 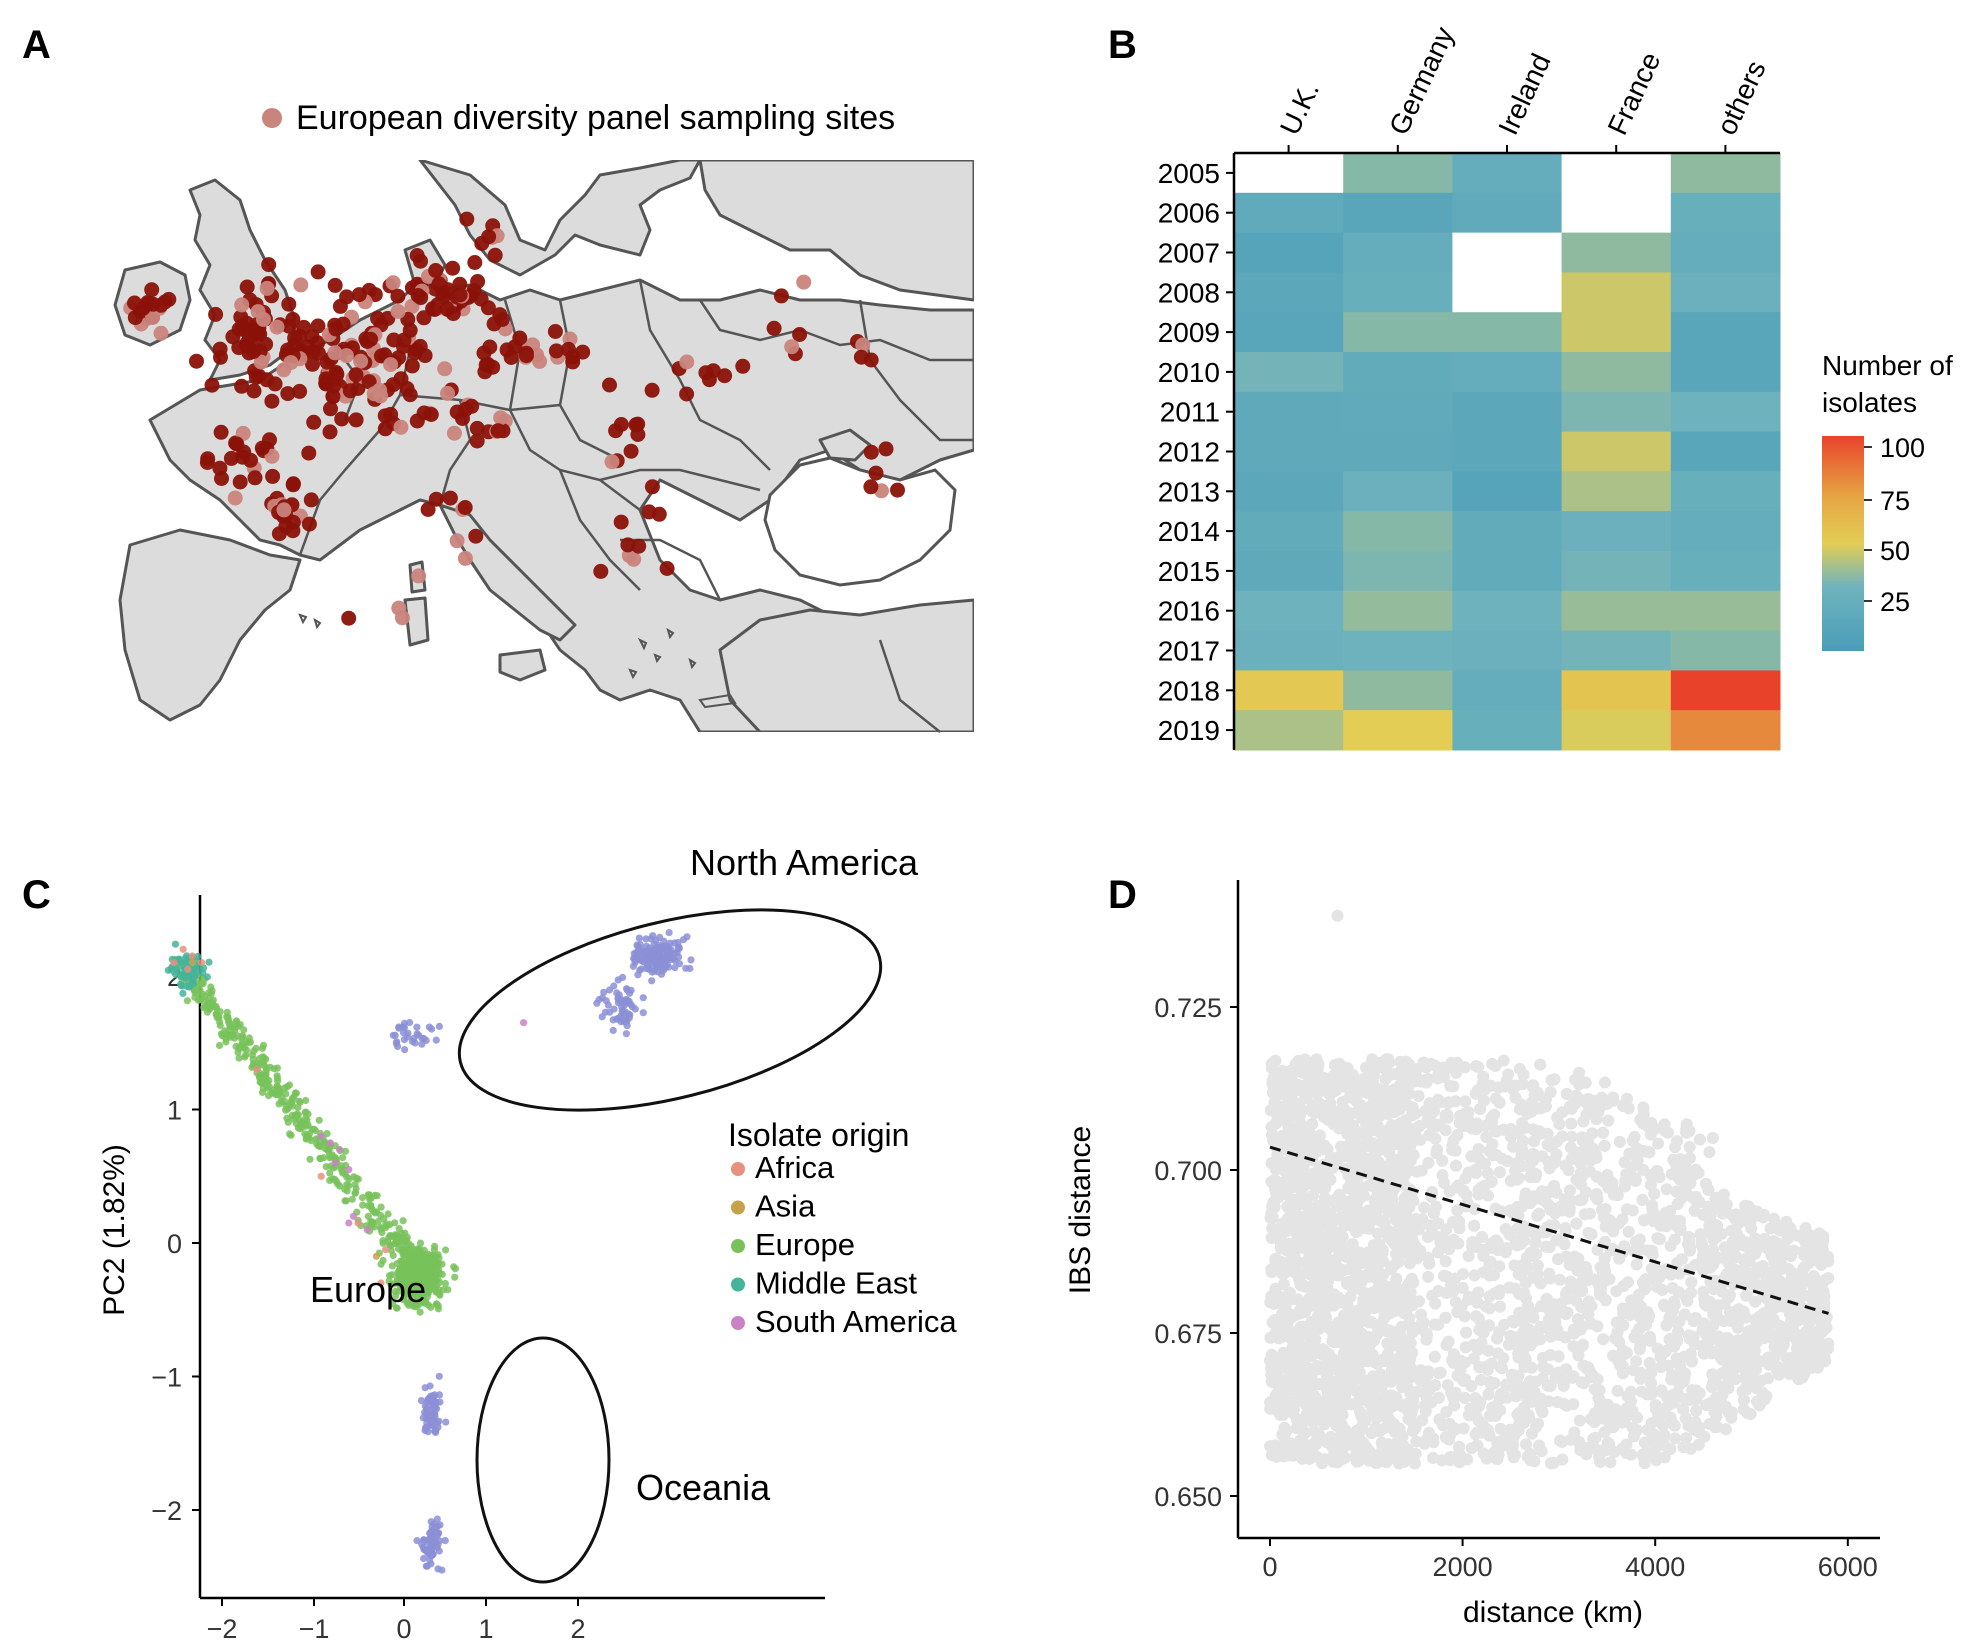 What do you see at coordinates (166, 1511) in the screenshot?
I see `pca-y-tick-label: −2` at bounding box center [166, 1511].